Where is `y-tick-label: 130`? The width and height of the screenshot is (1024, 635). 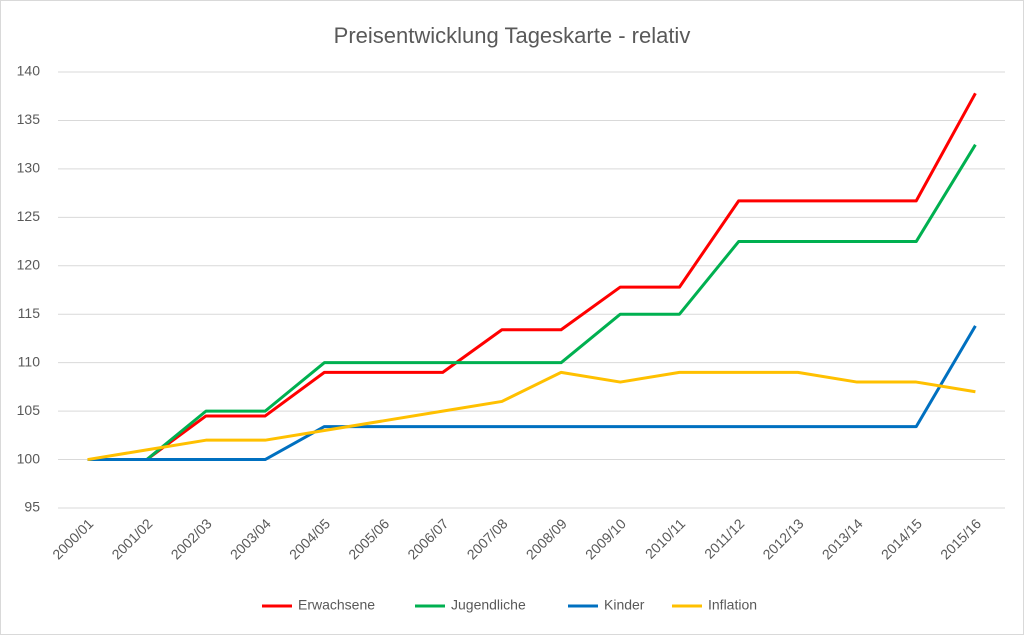 y-tick-label: 130 is located at coordinates (29, 168).